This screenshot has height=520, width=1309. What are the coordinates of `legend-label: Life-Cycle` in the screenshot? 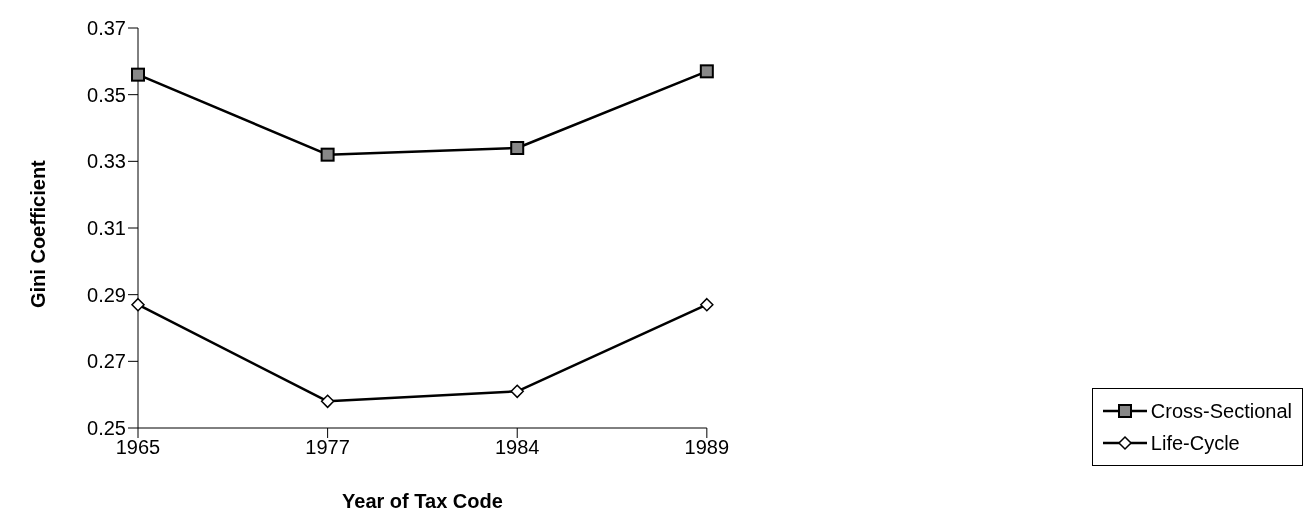 It's located at (1195, 443).